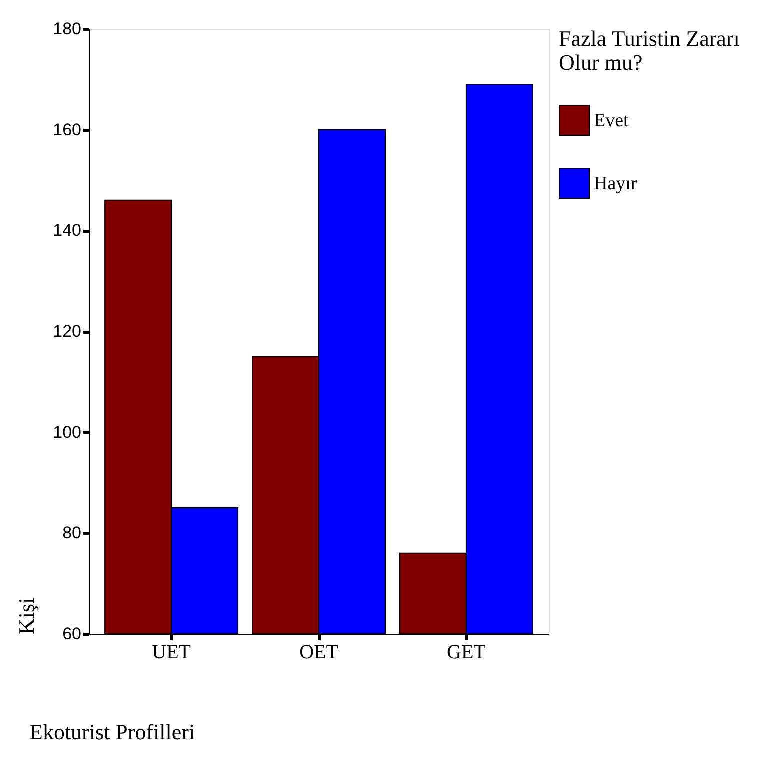 The width and height of the screenshot is (763, 761). Describe the element at coordinates (67, 331) in the screenshot. I see `y-tick-label: 120` at that location.